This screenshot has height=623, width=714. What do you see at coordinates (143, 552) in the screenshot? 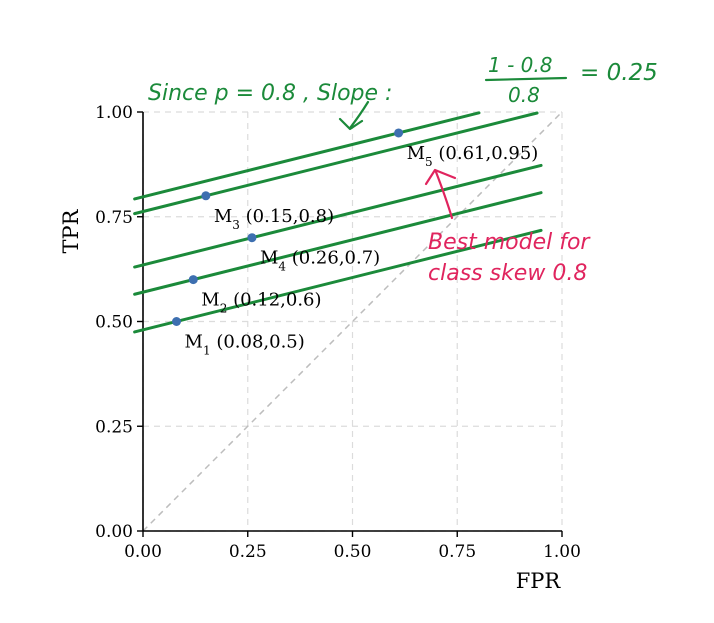
I see `x-tick-label: 0.00` at bounding box center [143, 552].